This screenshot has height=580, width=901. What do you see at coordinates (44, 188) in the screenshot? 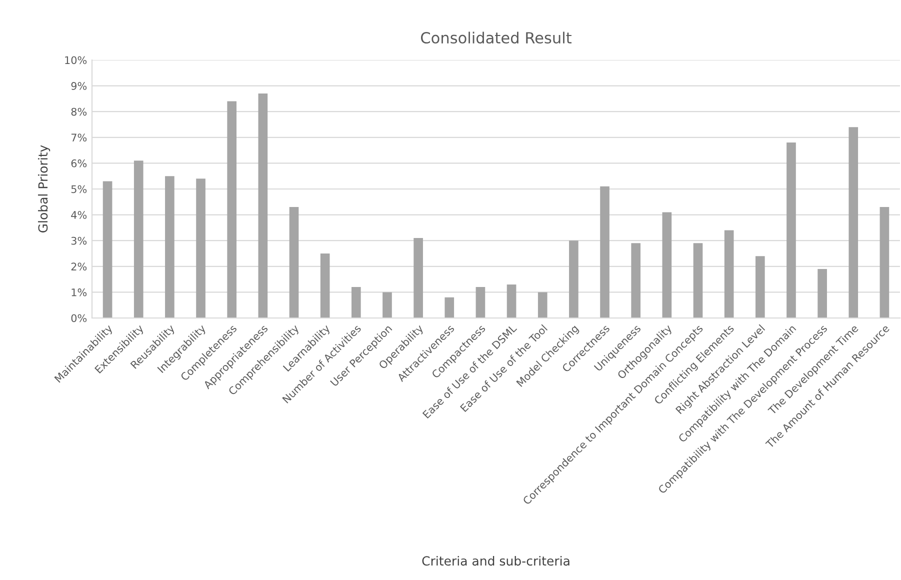
I see `y-axis-title: Global Priority` at bounding box center [44, 188].